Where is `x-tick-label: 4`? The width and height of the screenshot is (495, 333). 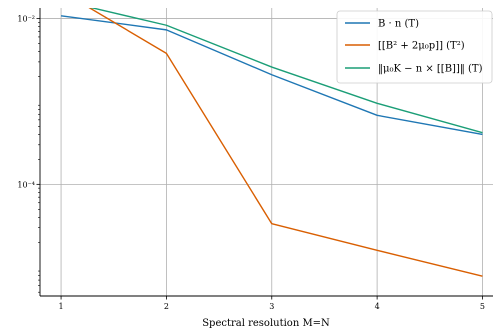
x-tick-label: 4 is located at coordinates (377, 306).